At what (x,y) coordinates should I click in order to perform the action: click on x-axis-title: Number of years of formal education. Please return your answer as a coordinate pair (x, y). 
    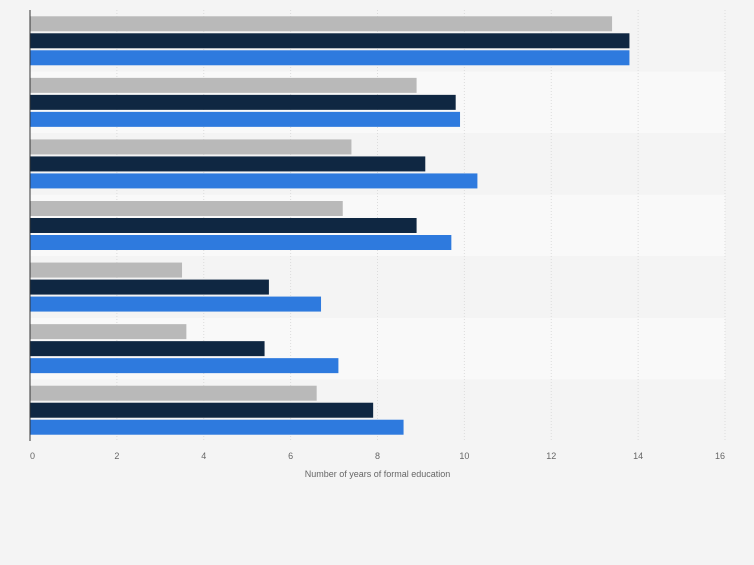
    Looking at the image, I should click on (378, 474).